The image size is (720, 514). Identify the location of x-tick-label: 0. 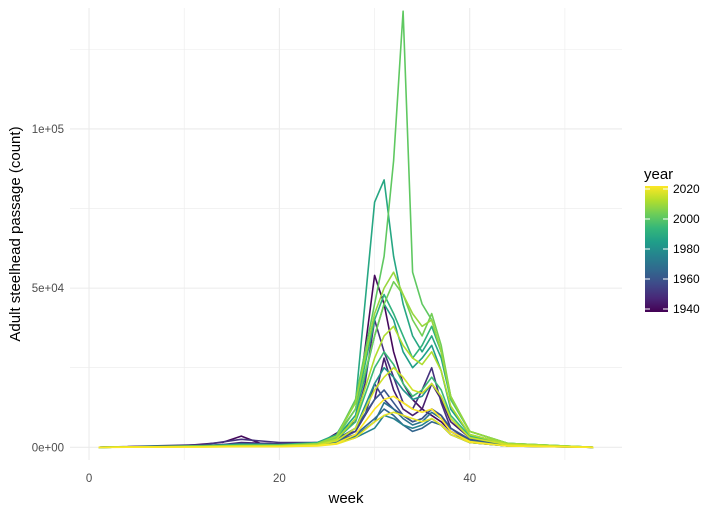
(89, 479).